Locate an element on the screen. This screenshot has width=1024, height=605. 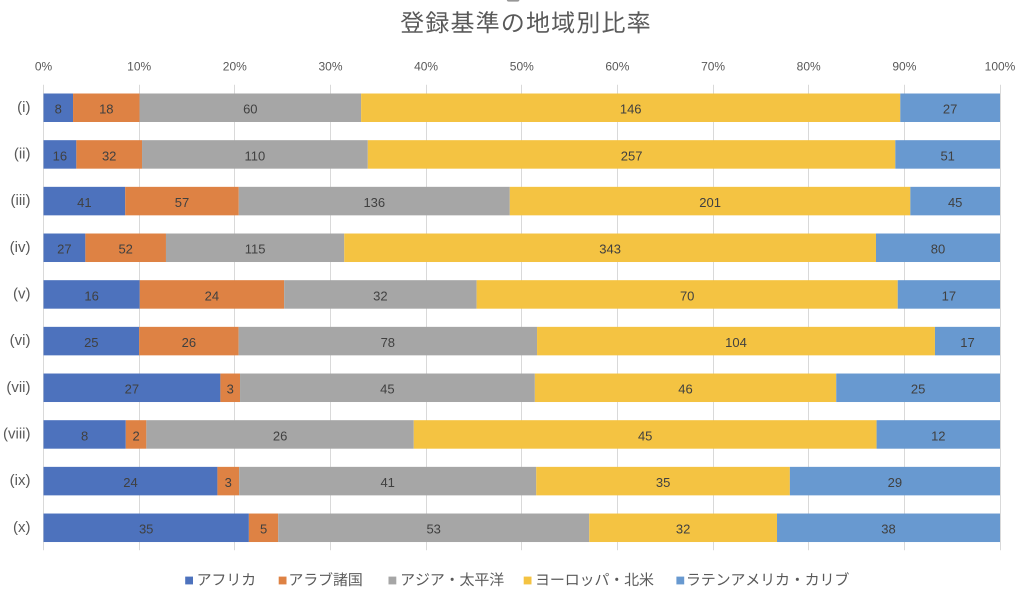
svg-text: 257 is located at coordinates (632, 155).